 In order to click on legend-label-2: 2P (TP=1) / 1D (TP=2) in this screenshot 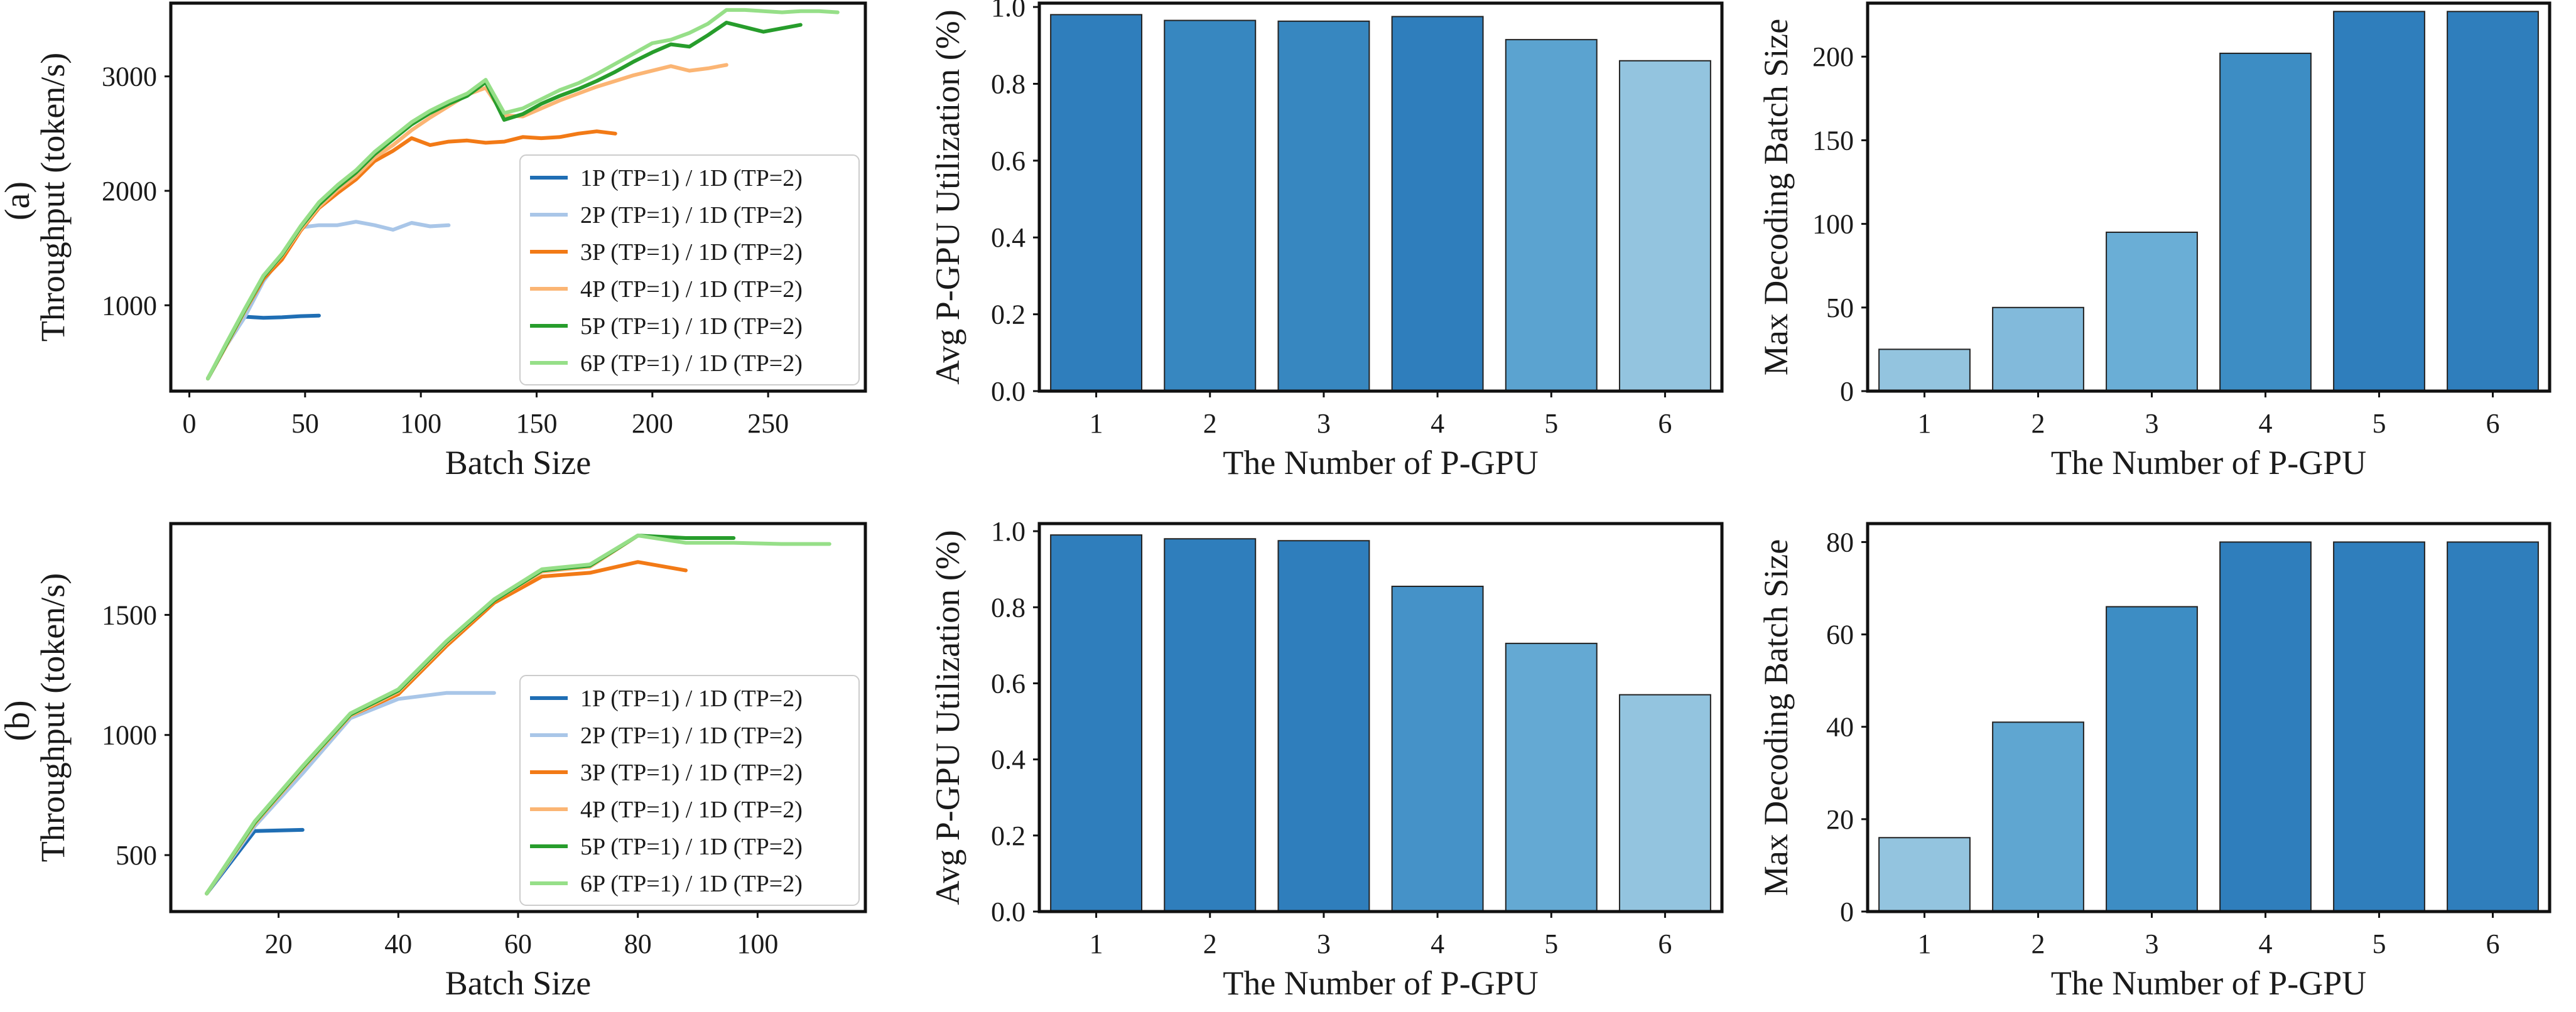, I will do `click(691, 215)`.